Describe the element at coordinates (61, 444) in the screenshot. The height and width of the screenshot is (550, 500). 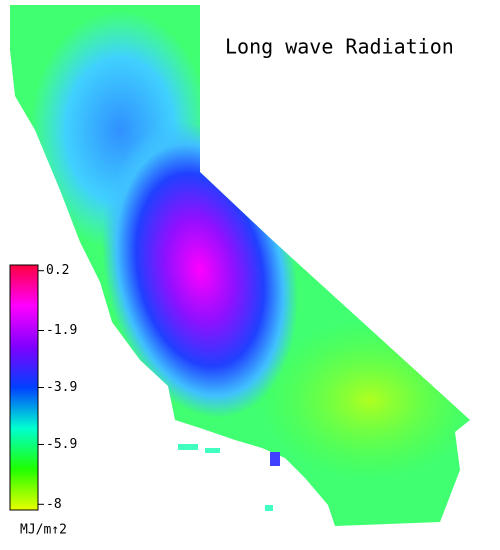
I see `colorbar-tick-label: -5.9` at that location.